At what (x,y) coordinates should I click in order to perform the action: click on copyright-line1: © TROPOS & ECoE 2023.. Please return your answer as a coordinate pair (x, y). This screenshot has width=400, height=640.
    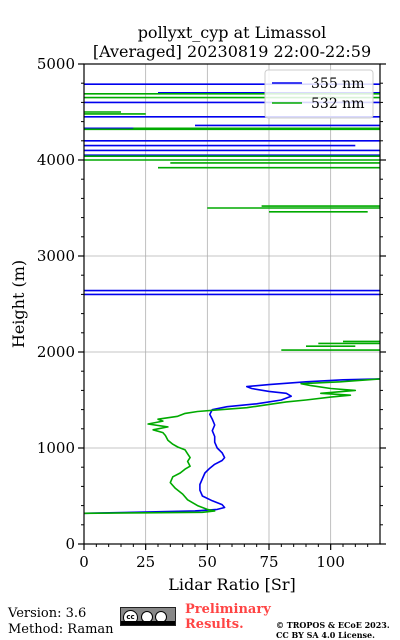
    Looking at the image, I should click on (333, 625).